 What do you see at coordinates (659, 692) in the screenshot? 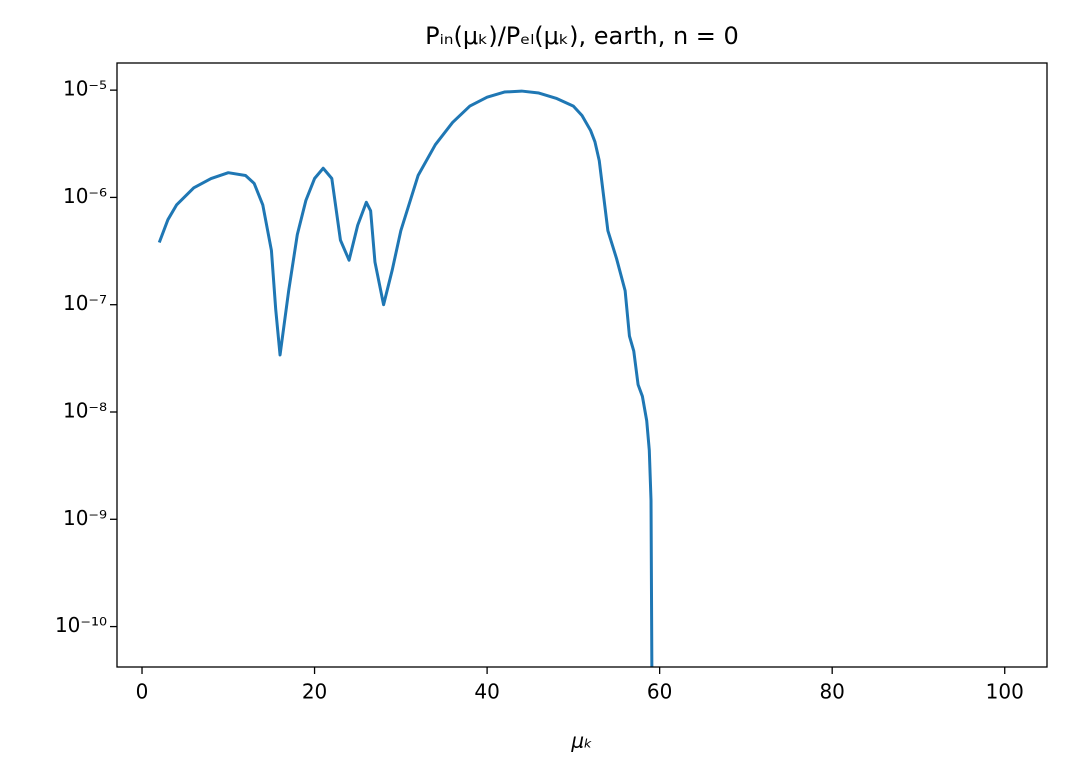
I see `x-tick-label: 60` at bounding box center [659, 692].